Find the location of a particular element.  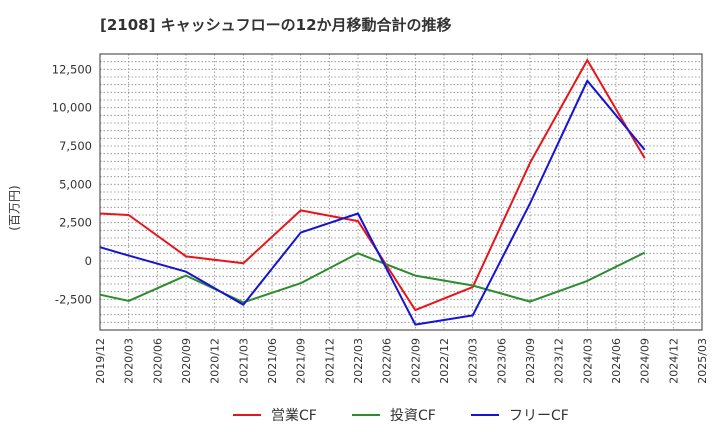

x-tick-label: 2022/06 is located at coordinates (387, 361).